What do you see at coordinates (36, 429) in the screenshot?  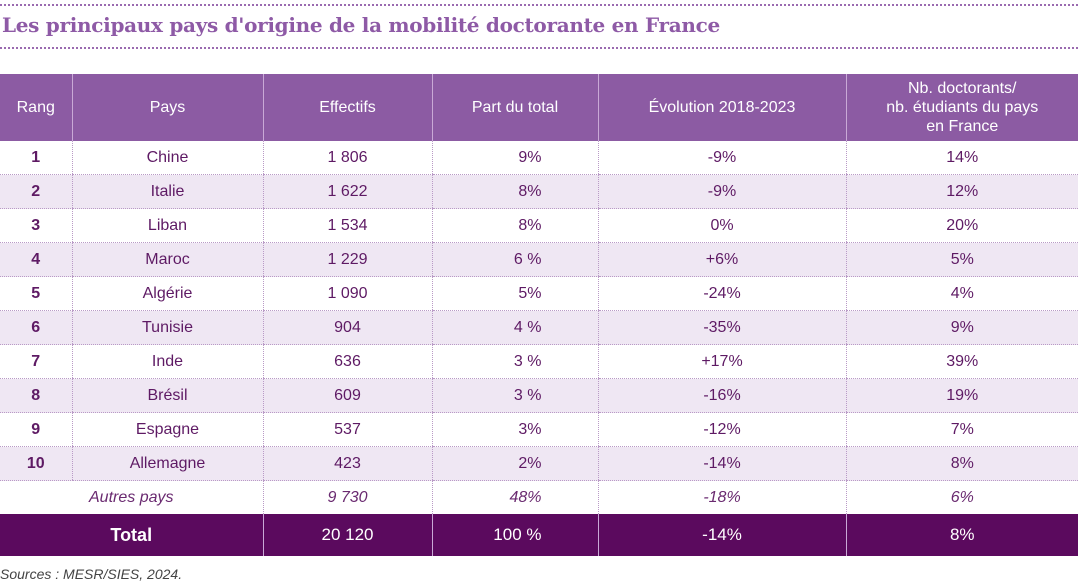 I see `cell-rang: 9` at bounding box center [36, 429].